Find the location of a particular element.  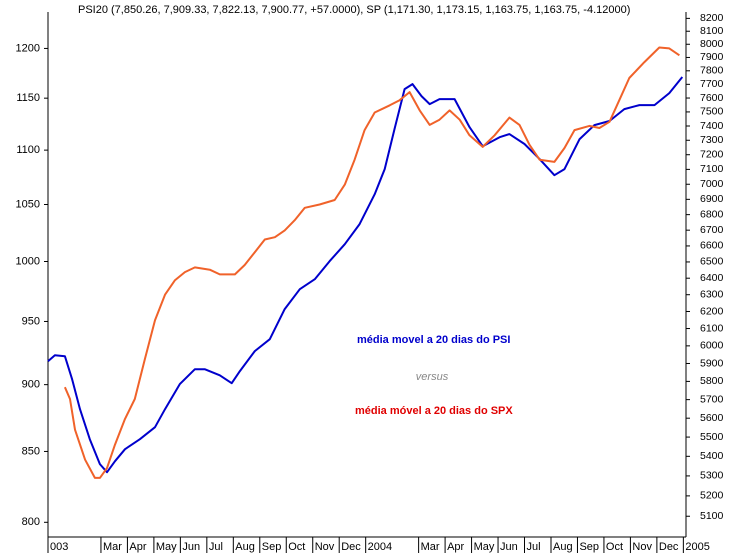

y-tick-label: 900 is located at coordinates (31, 385).